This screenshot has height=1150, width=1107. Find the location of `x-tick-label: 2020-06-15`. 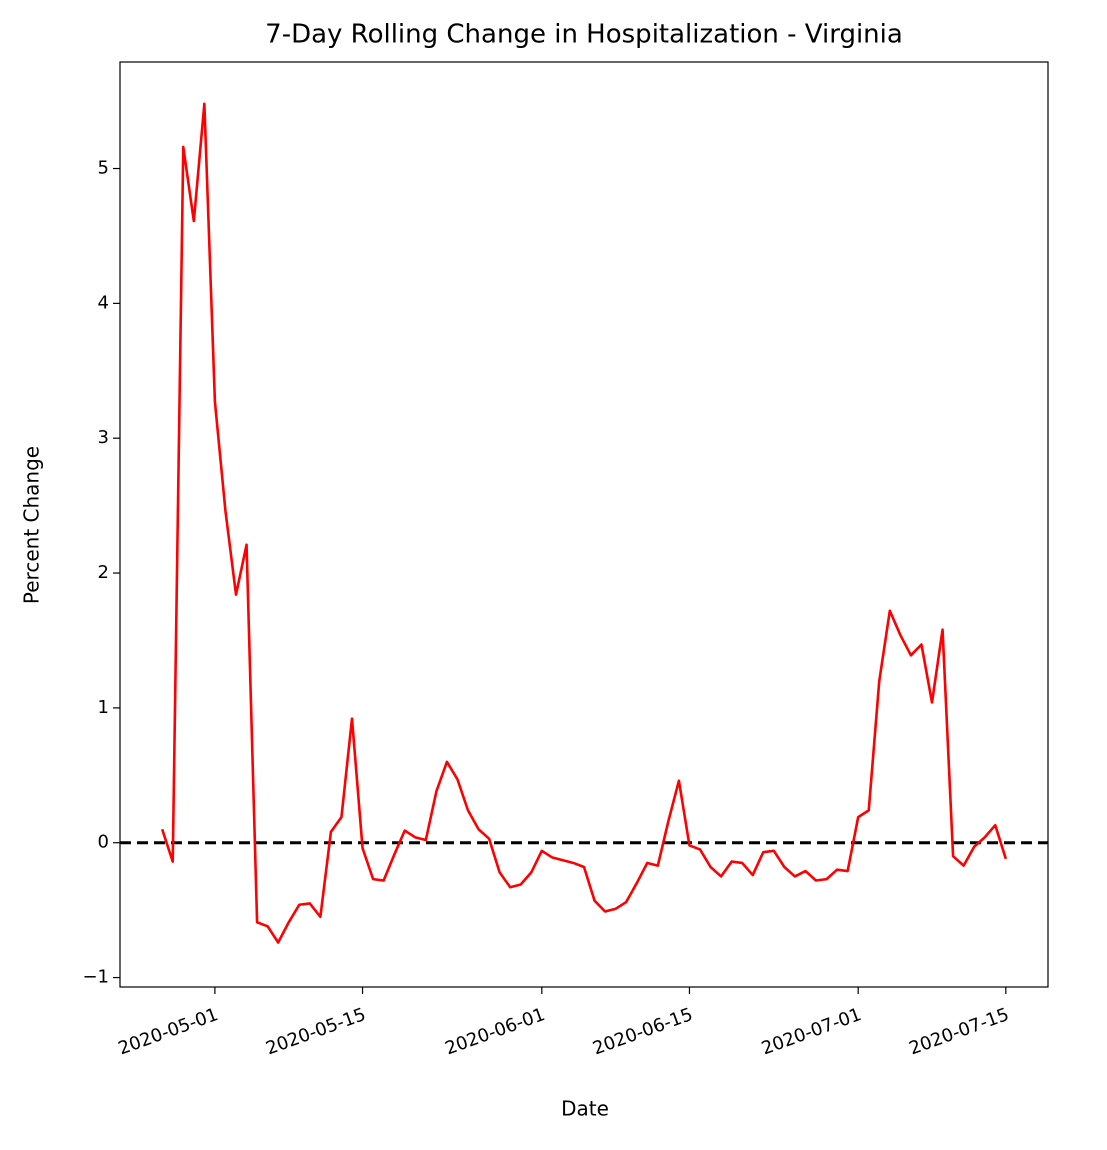

x-tick-label: 2020-06-15 is located at coordinates (642, 1032).